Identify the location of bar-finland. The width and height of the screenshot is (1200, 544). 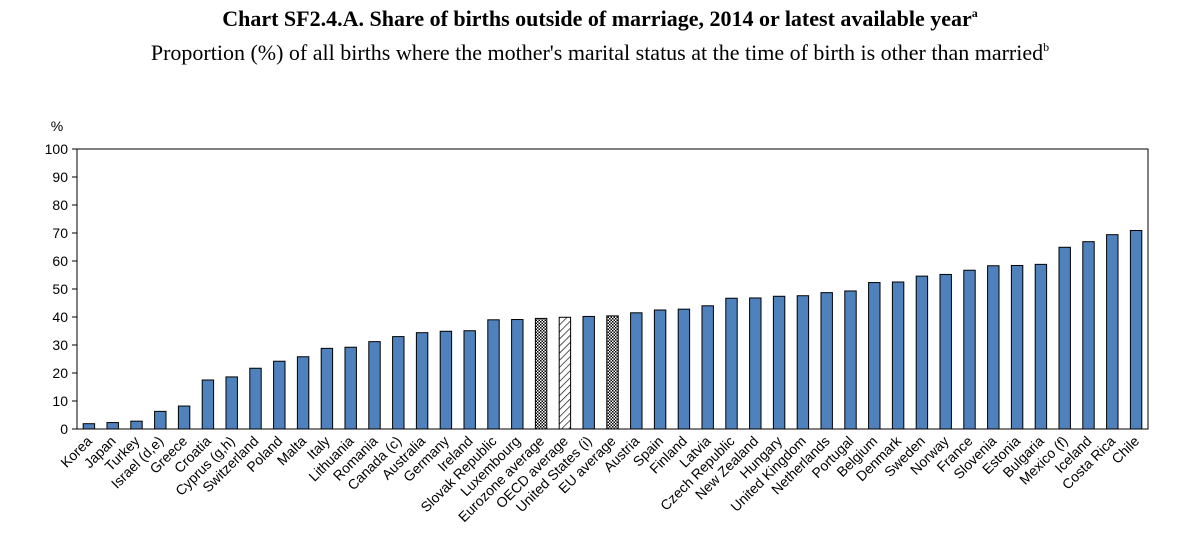
(684, 369).